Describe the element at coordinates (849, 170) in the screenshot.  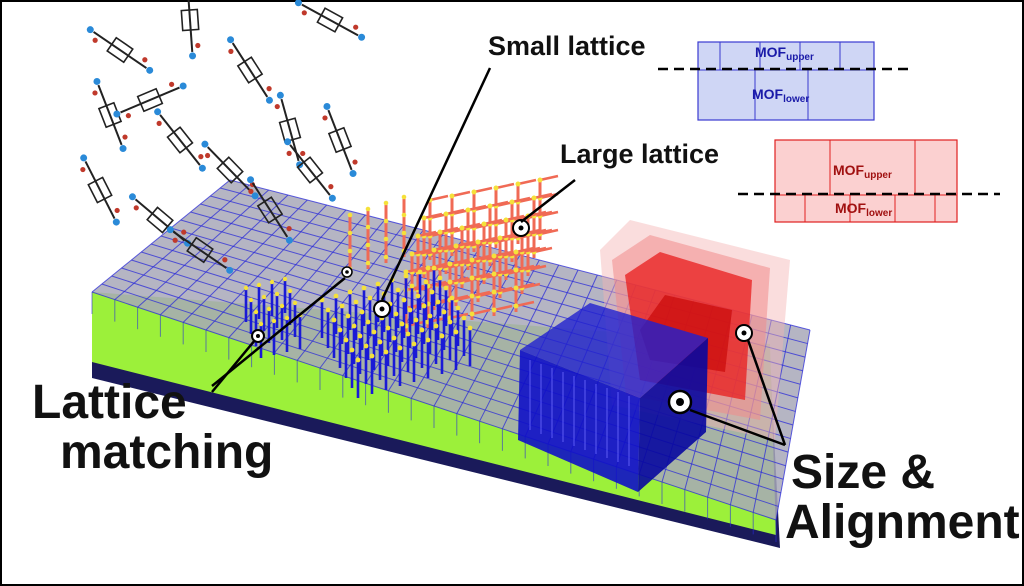
I see `inset-large-upper-main: MOF` at that location.